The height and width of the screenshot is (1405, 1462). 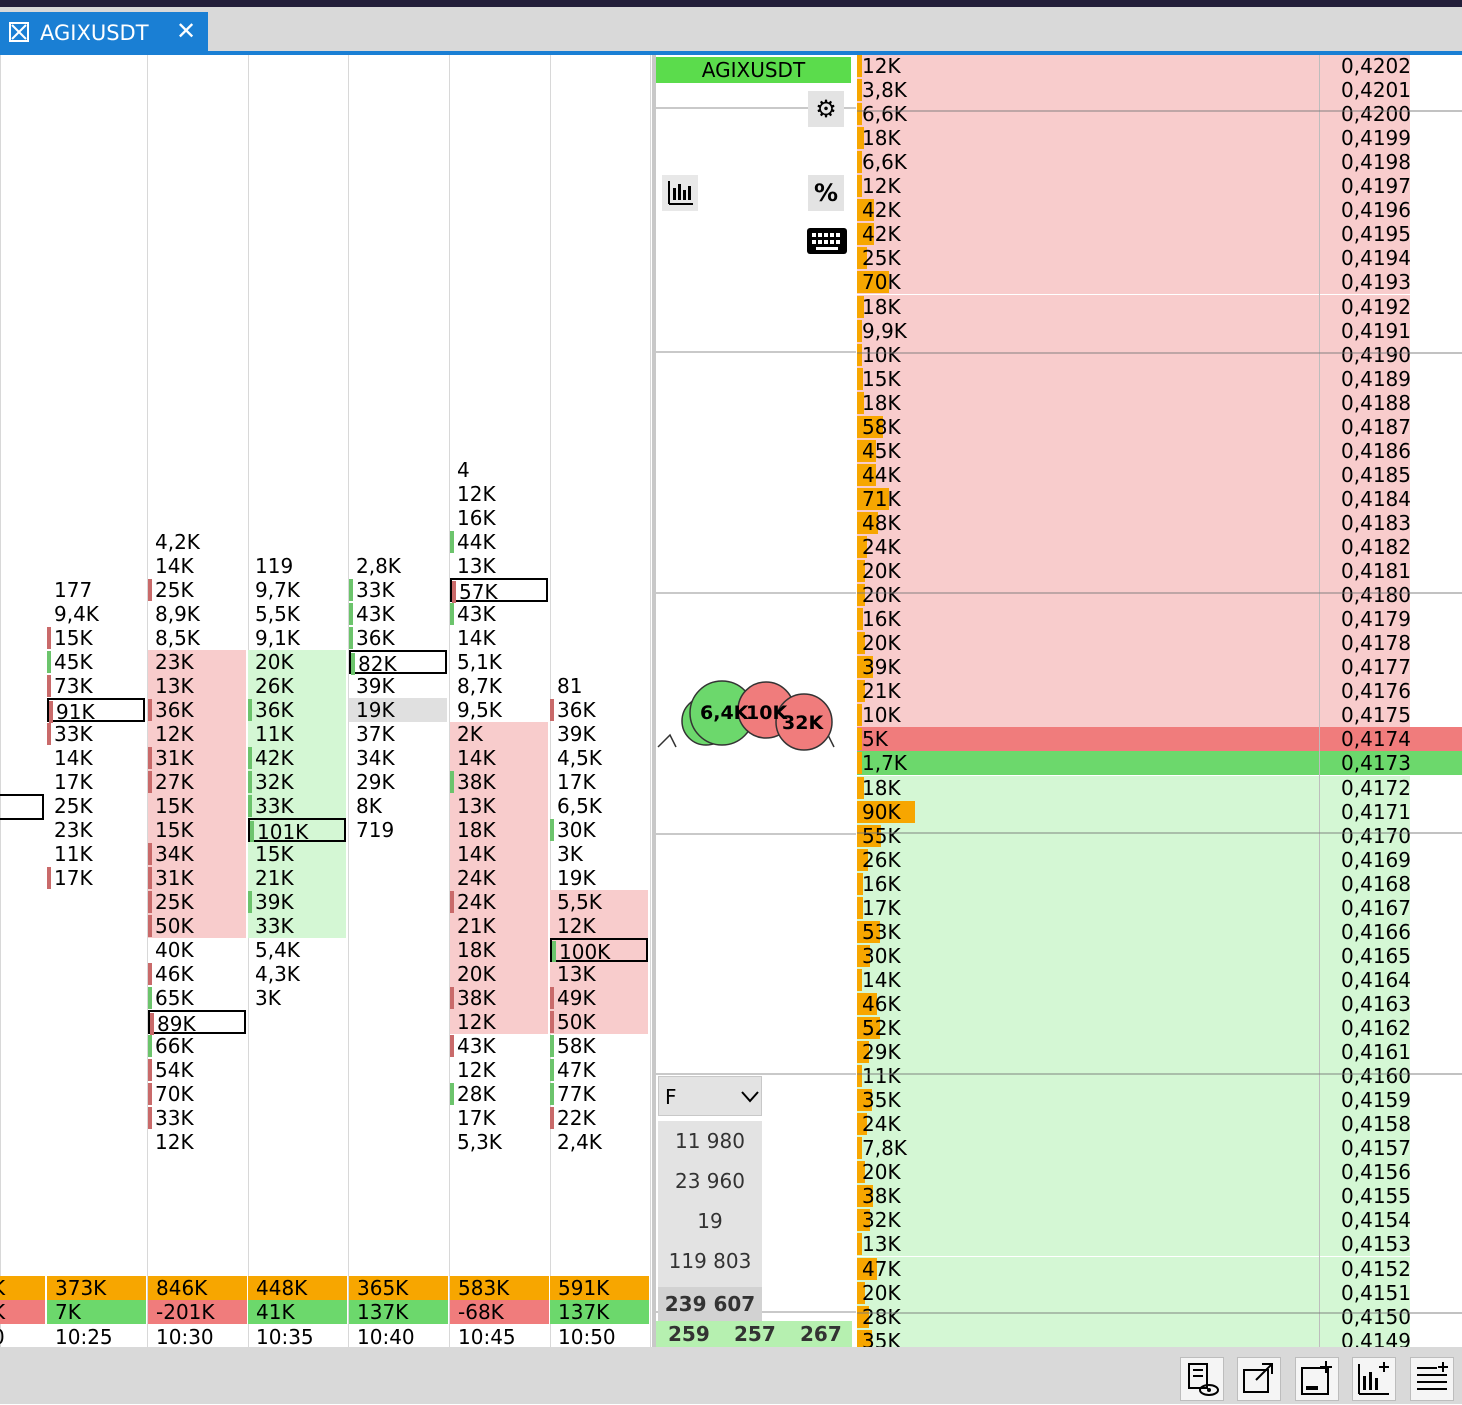 What do you see at coordinates (197, 614) in the screenshot?
I see `footprint-cell: 8,9K` at bounding box center [197, 614].